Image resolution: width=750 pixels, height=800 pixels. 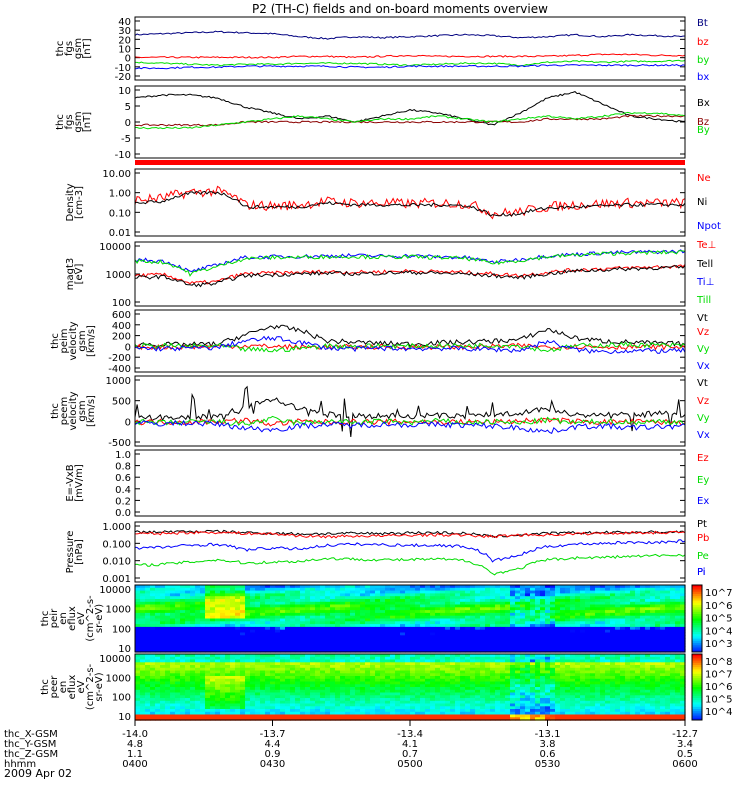 I want to click on legend-Vy: Vy, so click(x=703, y=418).